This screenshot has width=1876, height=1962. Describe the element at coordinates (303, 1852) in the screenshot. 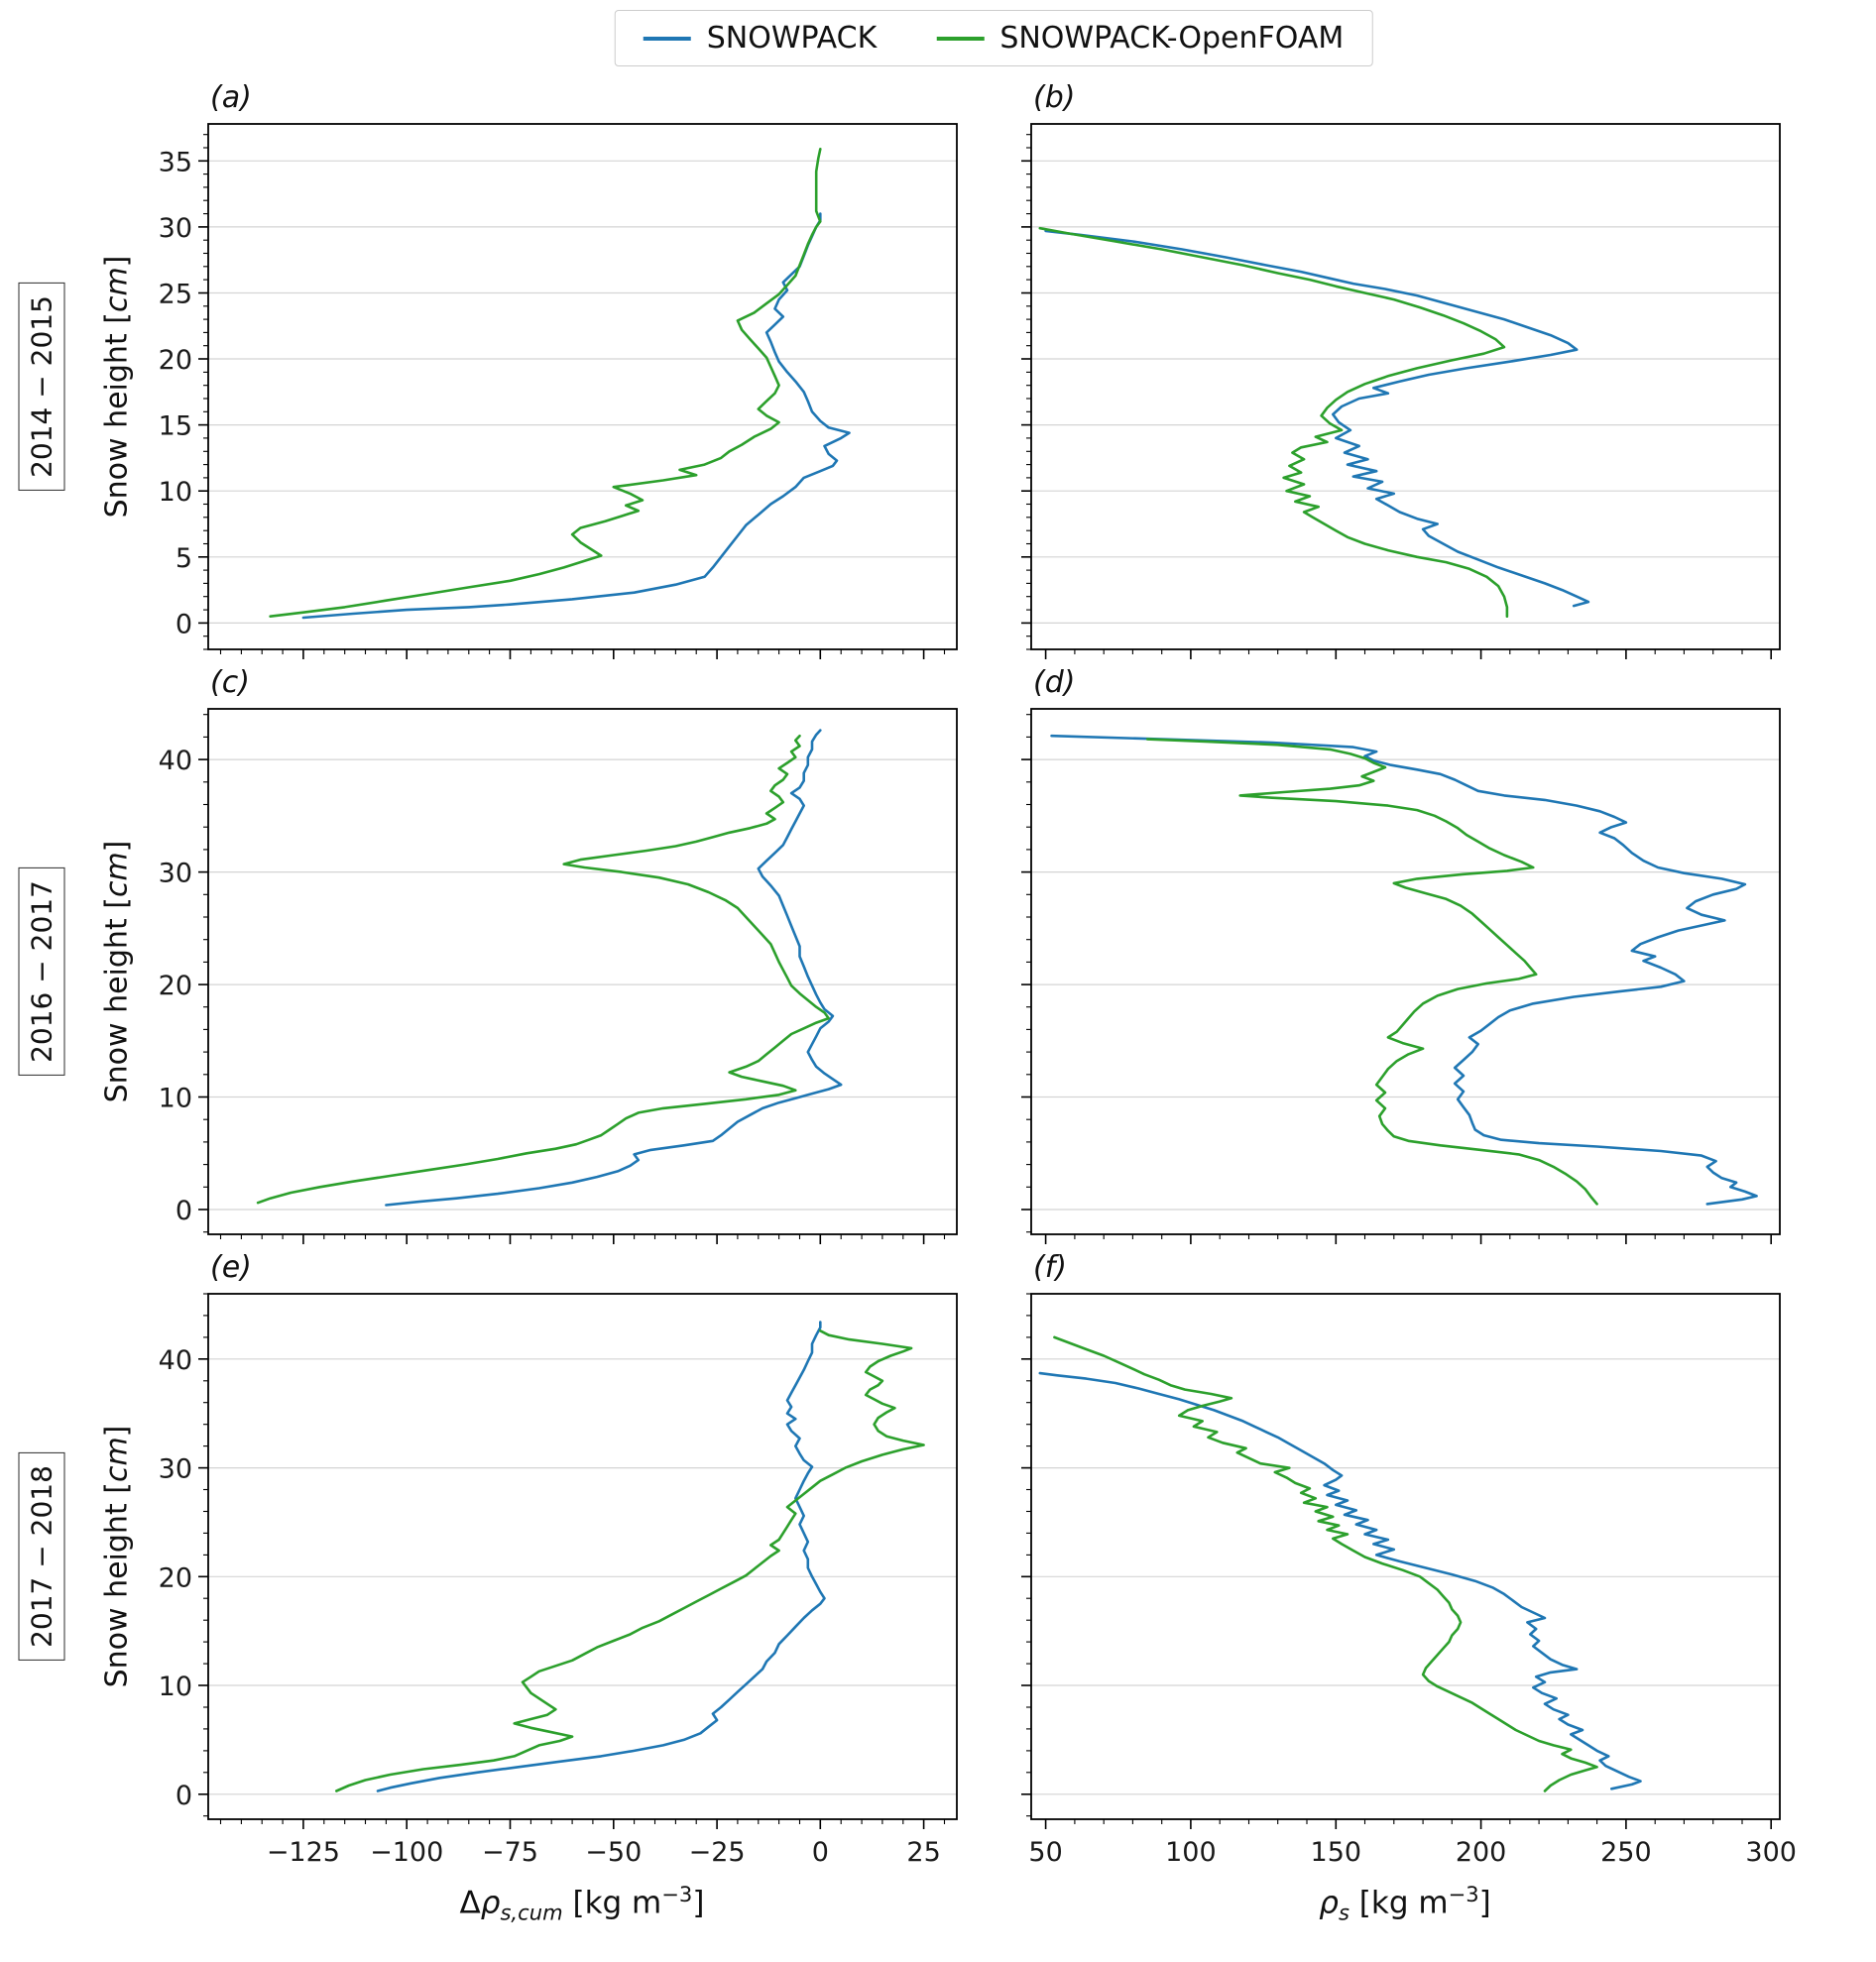

I see `svg-text: −125` at that location.